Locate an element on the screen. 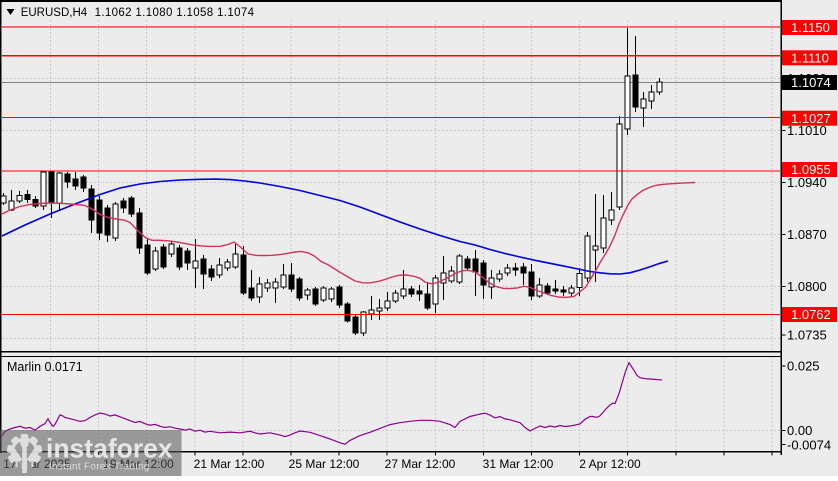 This screenshot has height=481, width=838. svg-text: 0.025 is located at coordinates (803, 366).